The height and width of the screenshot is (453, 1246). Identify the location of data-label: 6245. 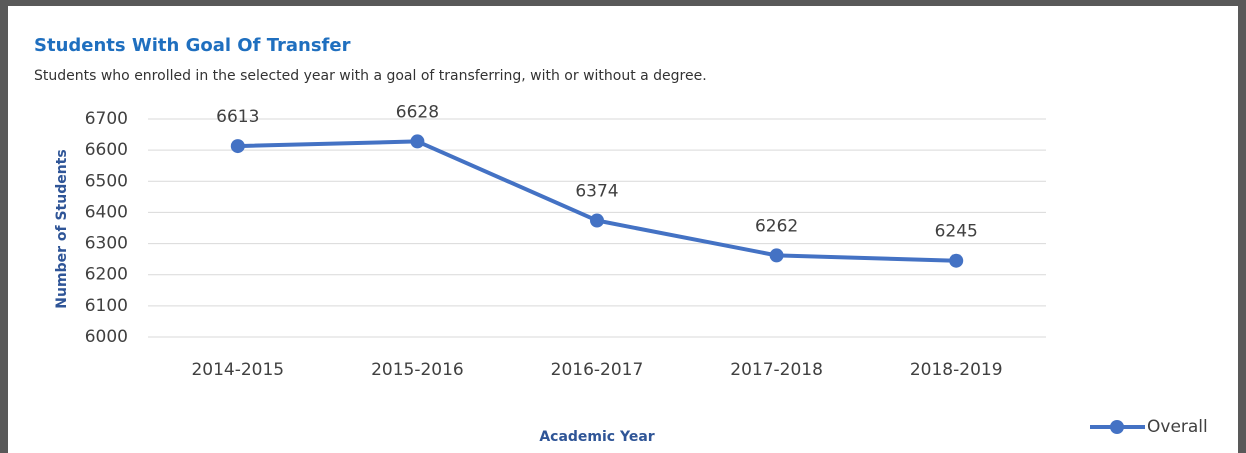
(956, 232).